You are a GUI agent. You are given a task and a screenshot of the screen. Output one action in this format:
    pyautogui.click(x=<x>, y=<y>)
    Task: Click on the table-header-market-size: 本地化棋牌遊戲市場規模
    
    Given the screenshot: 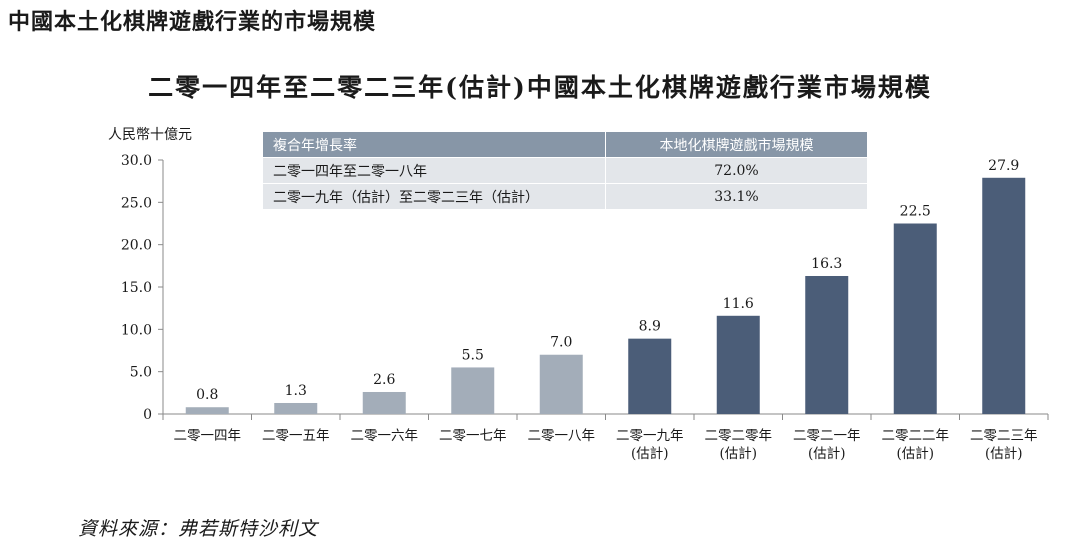 What is the action you would take?
    pyautogui.click(x=736, y=144)
    